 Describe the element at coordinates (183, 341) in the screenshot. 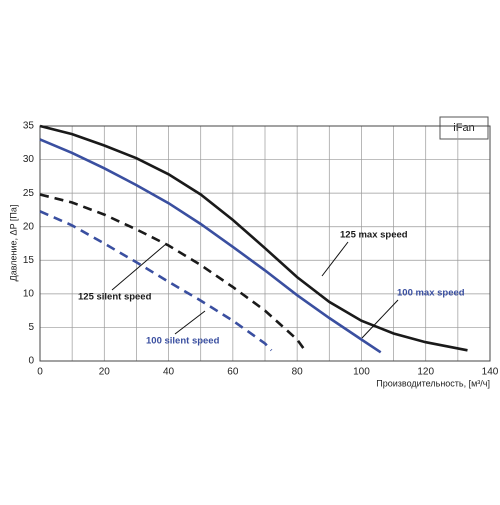

I see `series-label: 100 silent speed` at that location.